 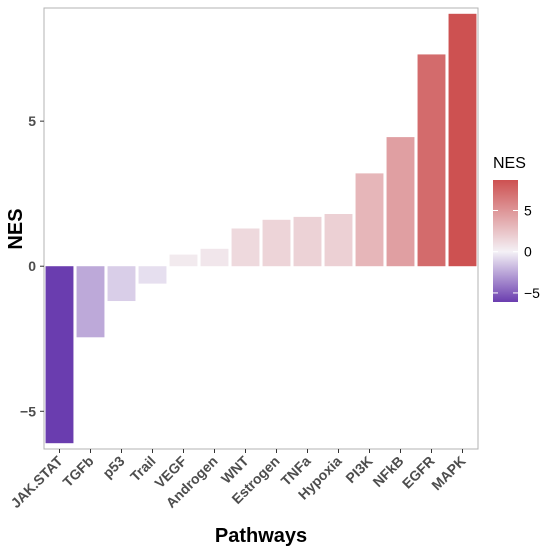 What do you see at coordinates (276, 243) in the screenshot?
I see `bar-estrogen` at bounding box center [276, 243].